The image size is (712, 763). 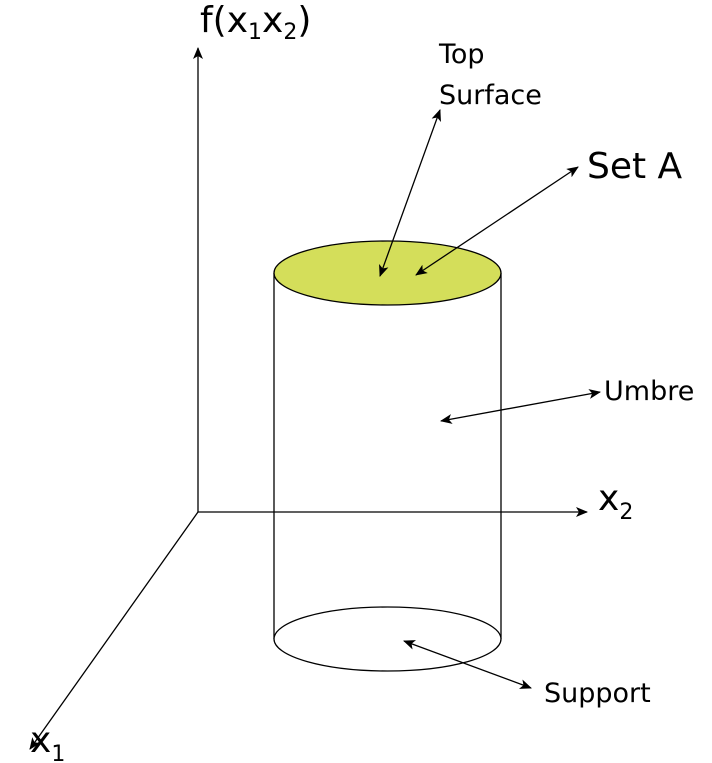 I want to click on set-a-pointer-arrow, so click(x=497, y=221).